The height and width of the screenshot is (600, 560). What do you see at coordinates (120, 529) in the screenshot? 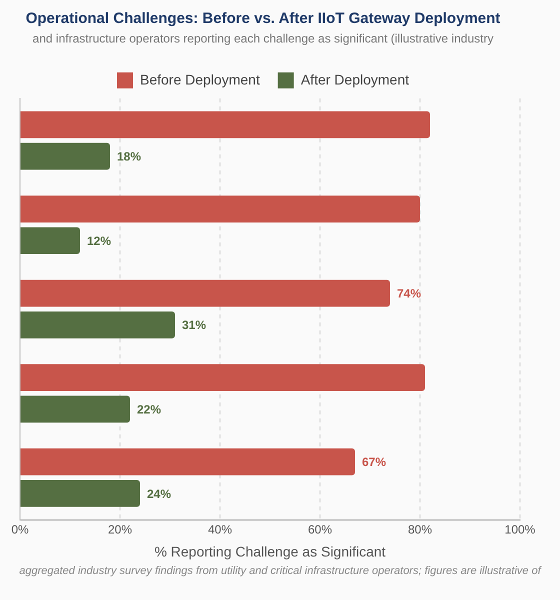
I see `x-tick-label: 20%` at bounding box center [120, 529].